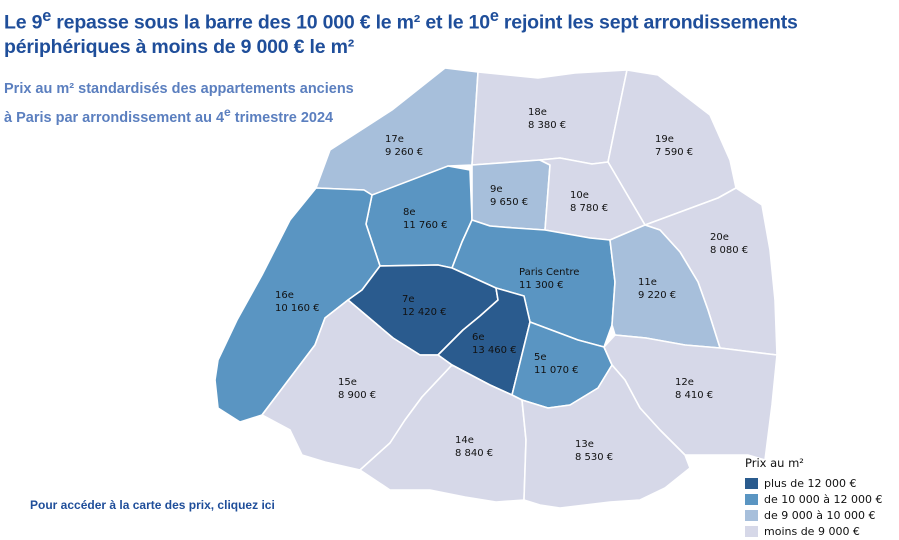 This screenshot has height=540, width=899. Describe the element at coordinates (549, 272) in the screenshot. I see `arrondissement-centre-name: Paris Centre` at that location.